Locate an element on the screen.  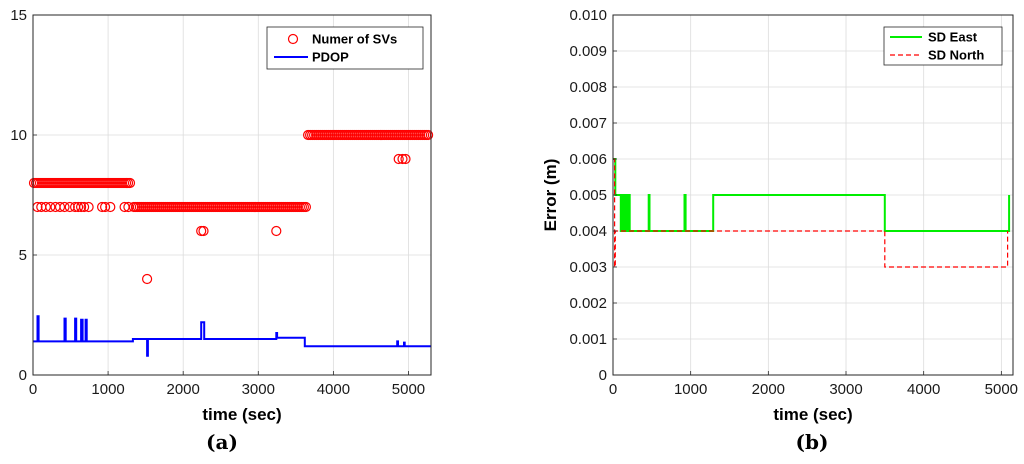
legend-label-pdop: PDOP is located at coordinates (330, 57).